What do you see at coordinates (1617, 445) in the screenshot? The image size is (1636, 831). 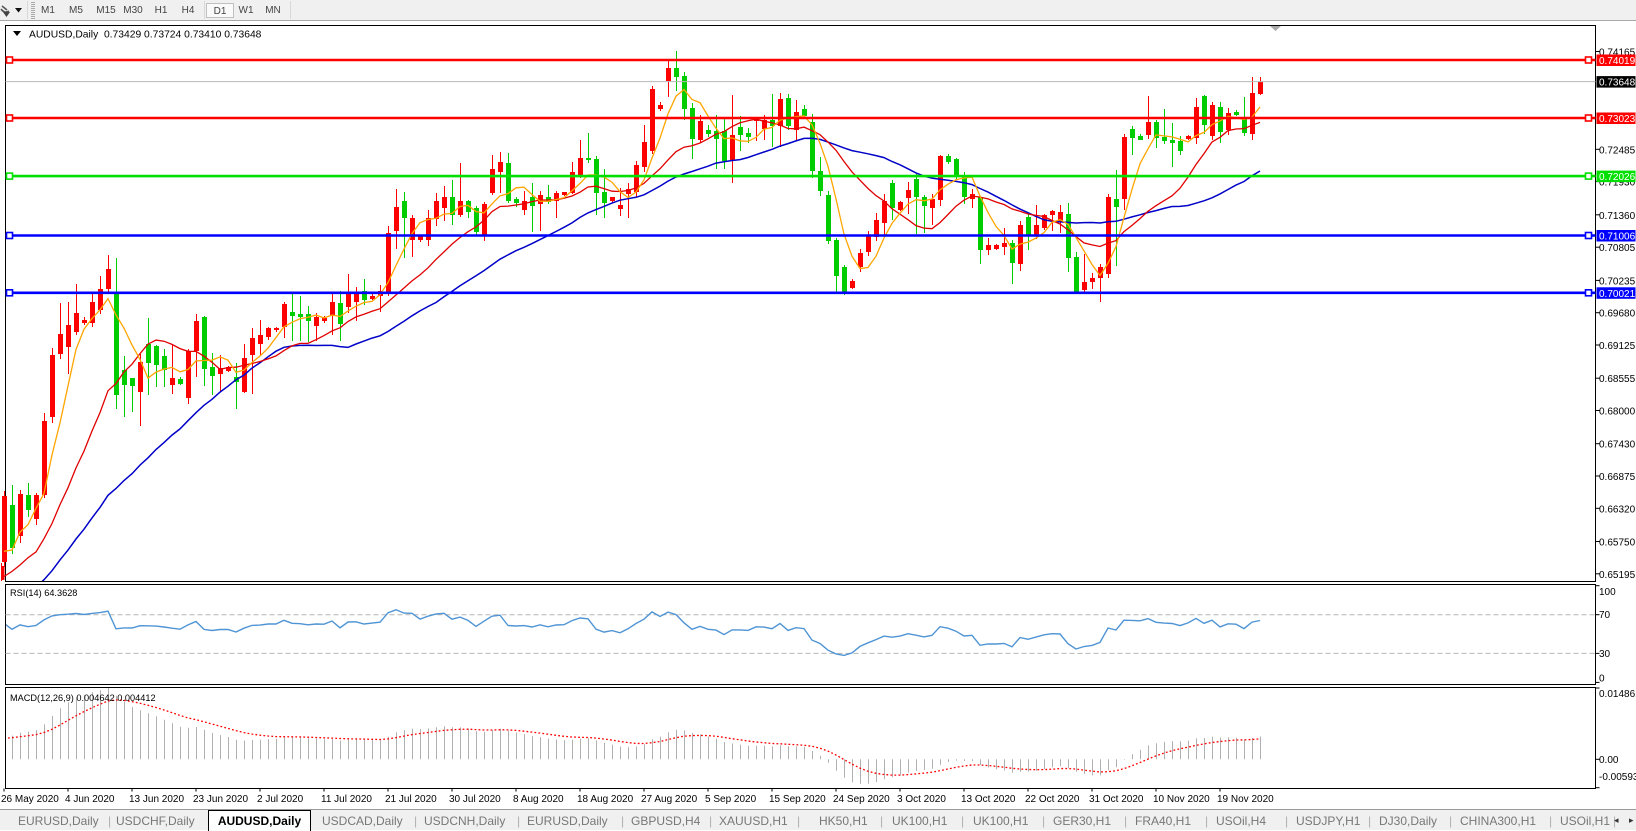 I see `svg-text: 0.67430` at bounding box center [1617, 445].